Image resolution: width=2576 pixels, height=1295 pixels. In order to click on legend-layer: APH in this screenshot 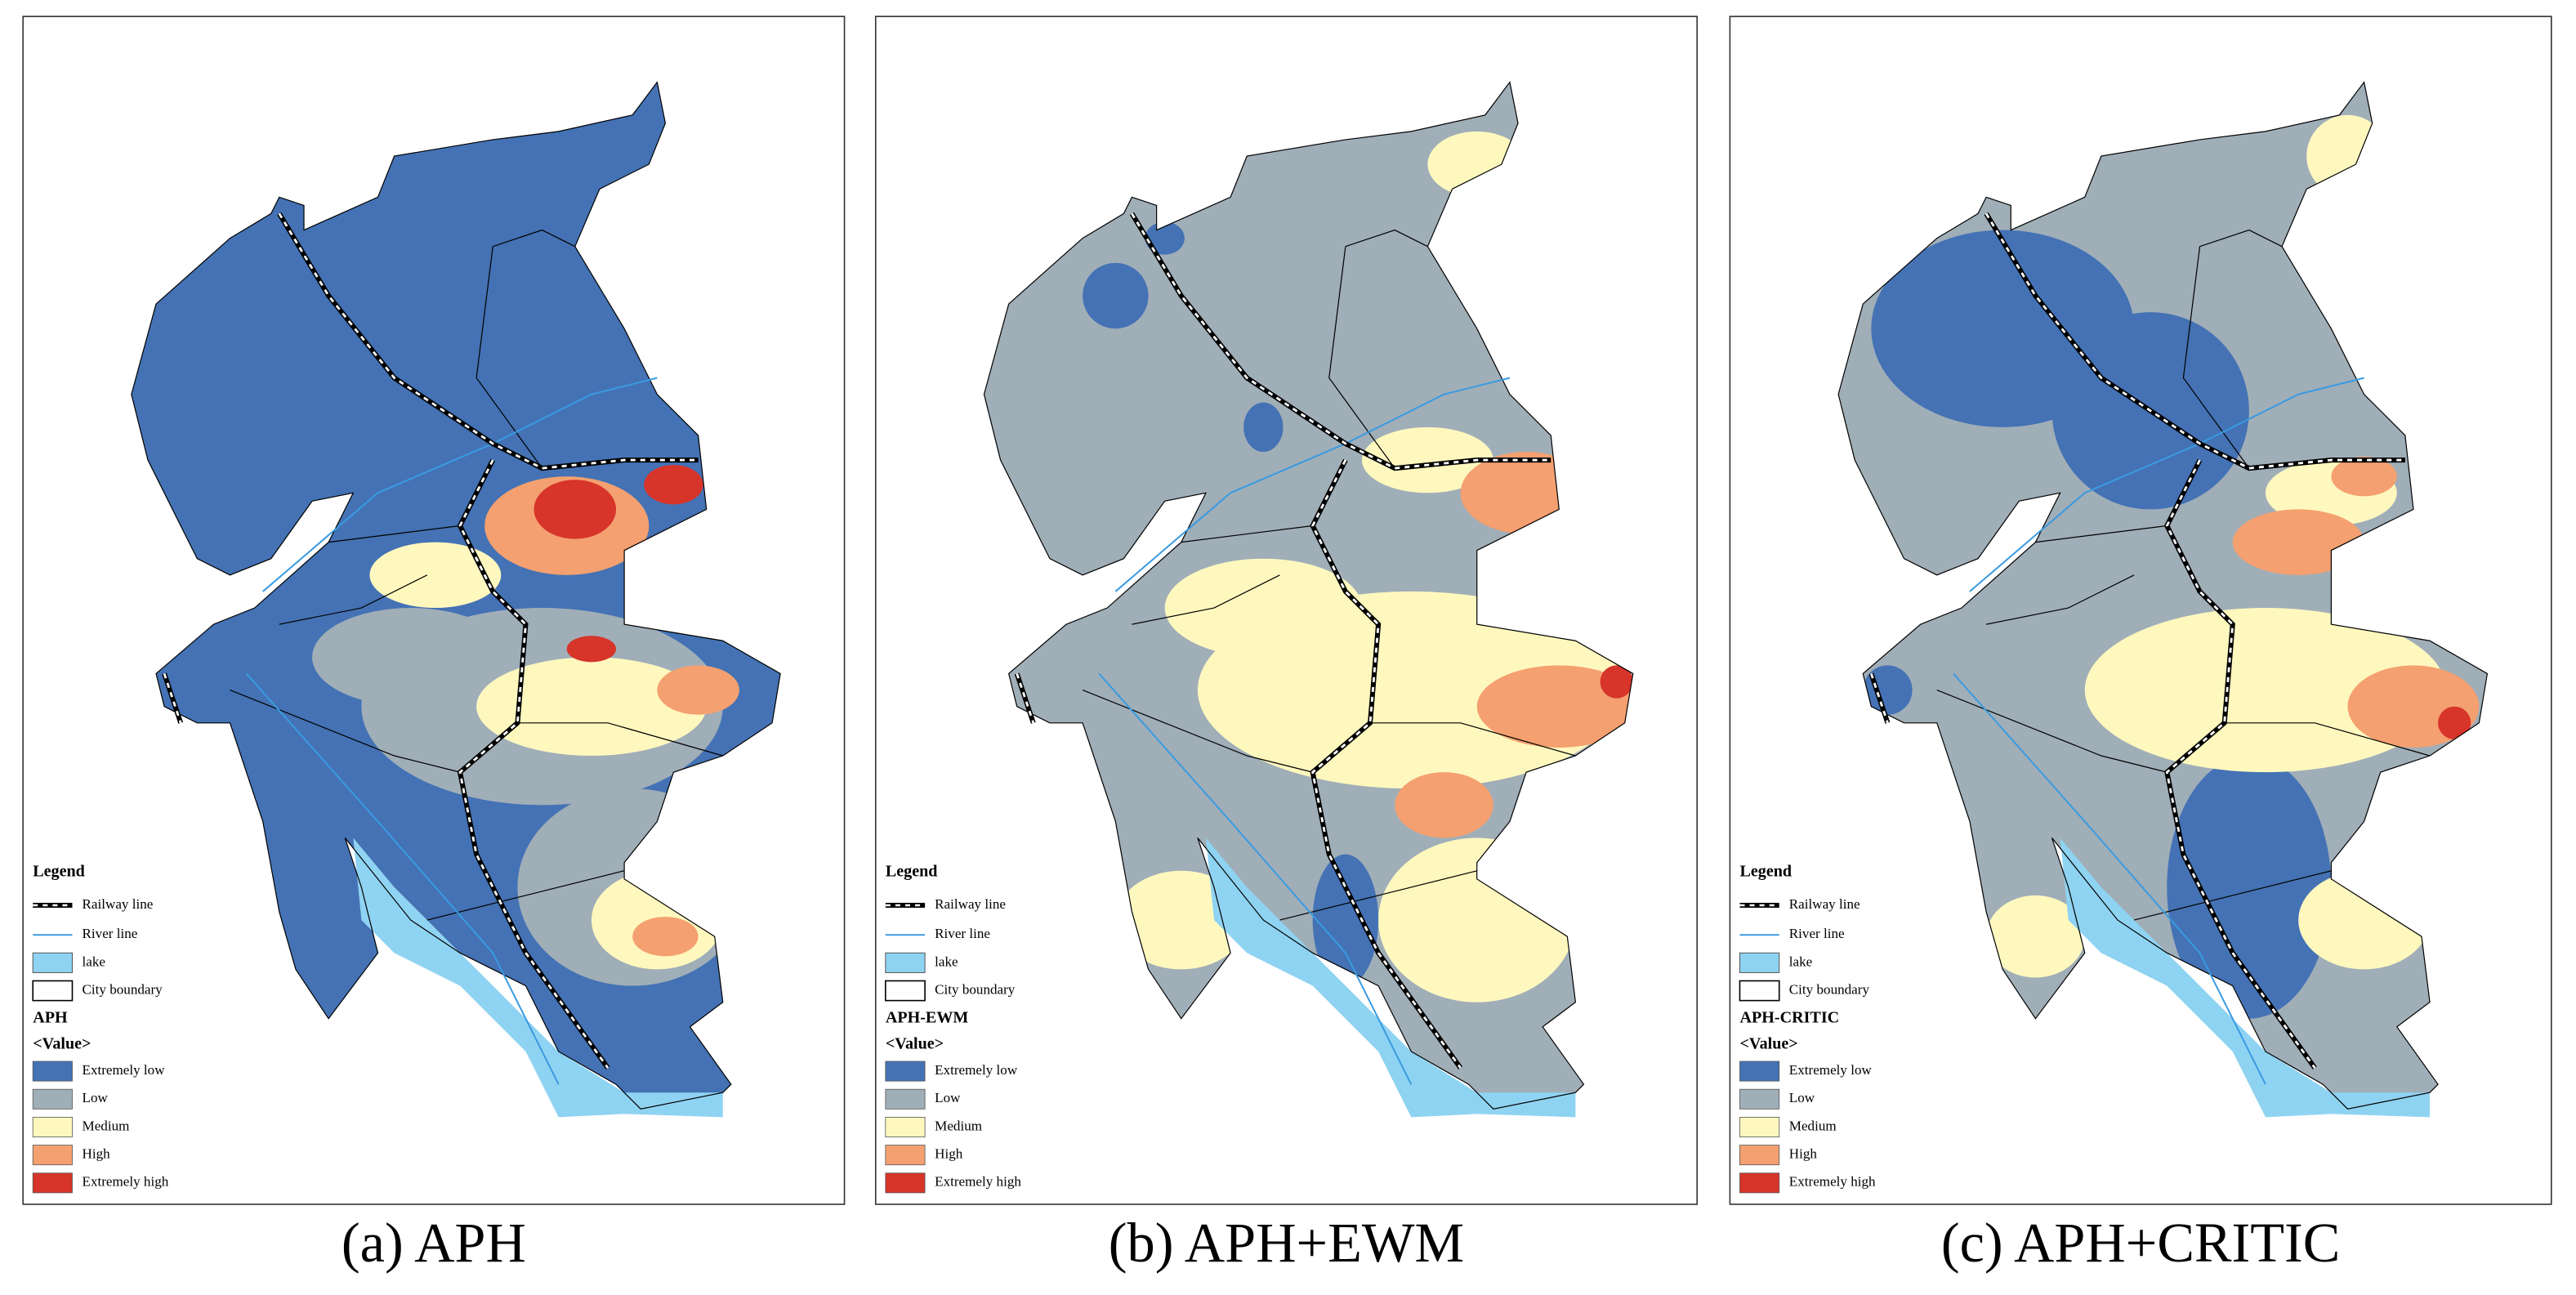, I will do `click(51, 1017)`.